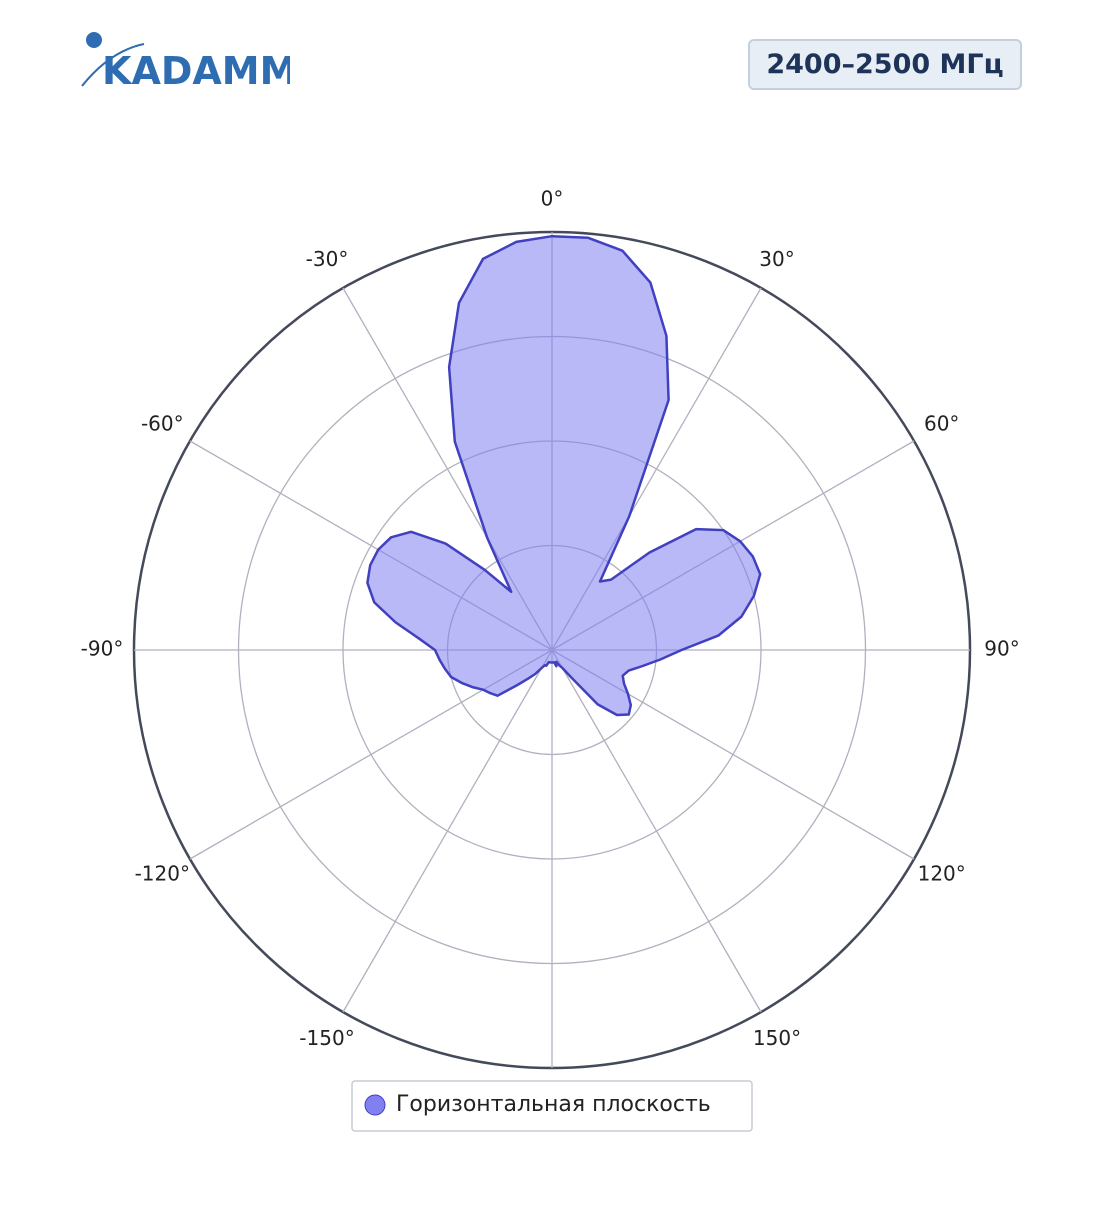  What do you see at coordinates (327, 259) in the screenshot?
I see `theta-tick-label: -30°` at bounding box center [327, 259].